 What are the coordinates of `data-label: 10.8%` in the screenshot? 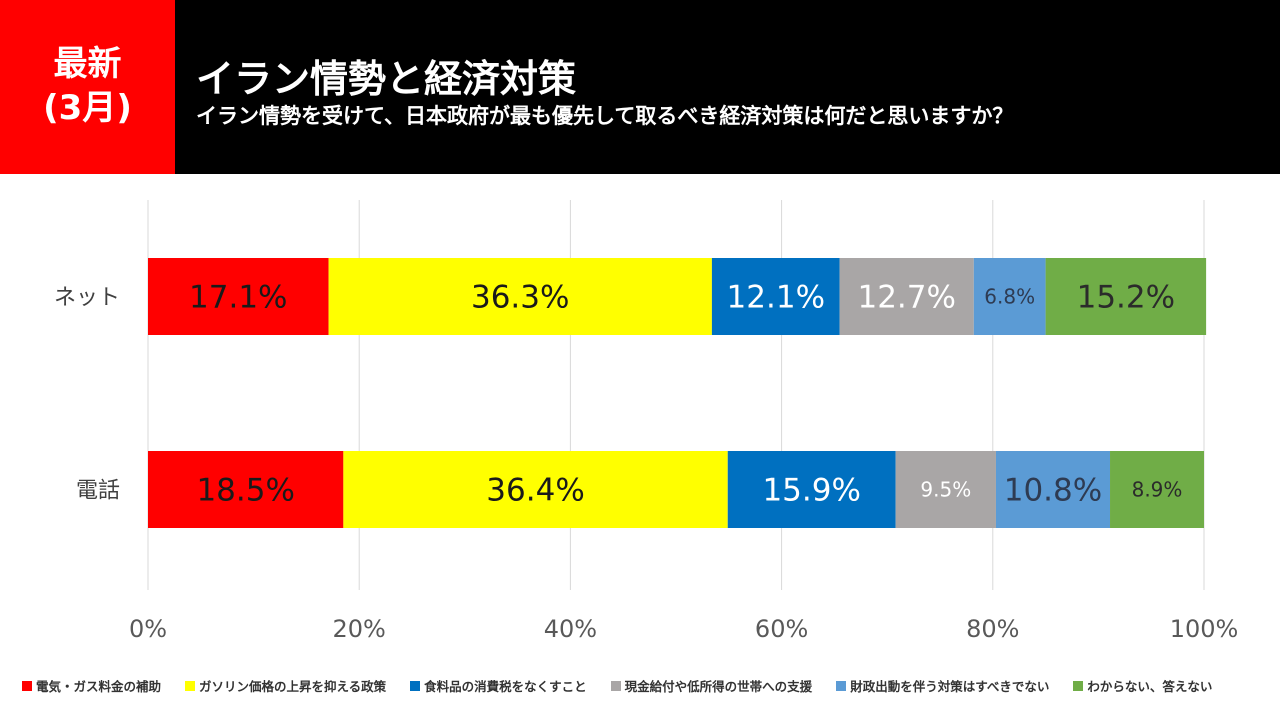 It's located at (1053, 491).